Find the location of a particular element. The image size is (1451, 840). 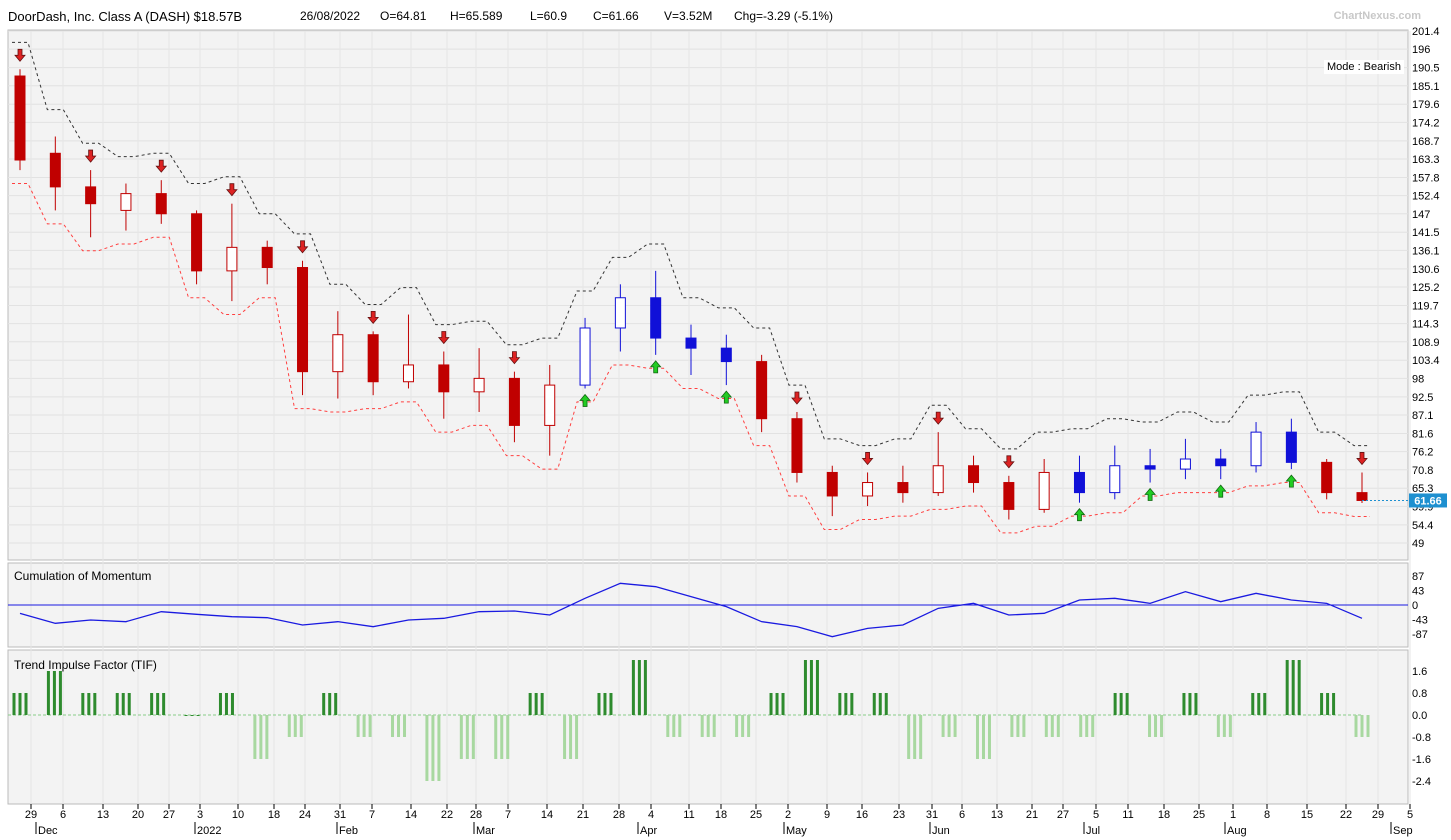

day-tick-label: 24 is located at coordinates (305, 815).